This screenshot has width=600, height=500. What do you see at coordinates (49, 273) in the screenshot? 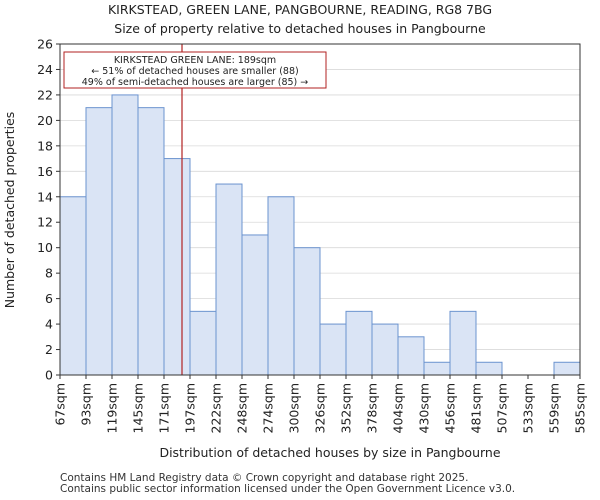
I see `y-tick-label: 8` at bounding box center [49, 273].